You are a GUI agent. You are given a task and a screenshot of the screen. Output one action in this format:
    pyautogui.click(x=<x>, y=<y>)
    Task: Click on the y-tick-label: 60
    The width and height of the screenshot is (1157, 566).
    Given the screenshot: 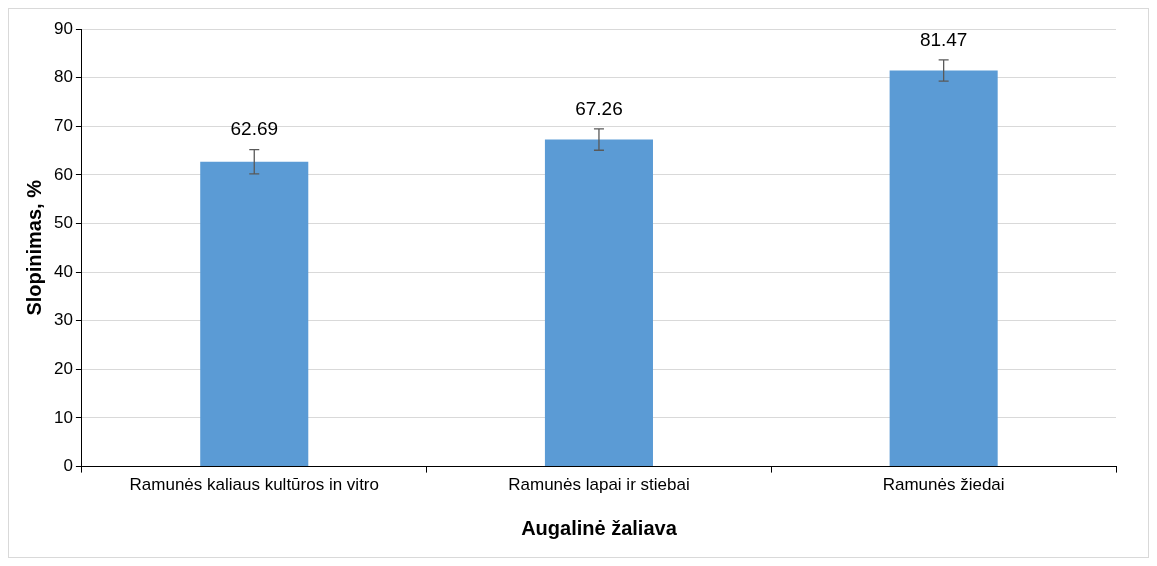 What is the action you would take?
    pyautogui.click(x=63, y=174)
    